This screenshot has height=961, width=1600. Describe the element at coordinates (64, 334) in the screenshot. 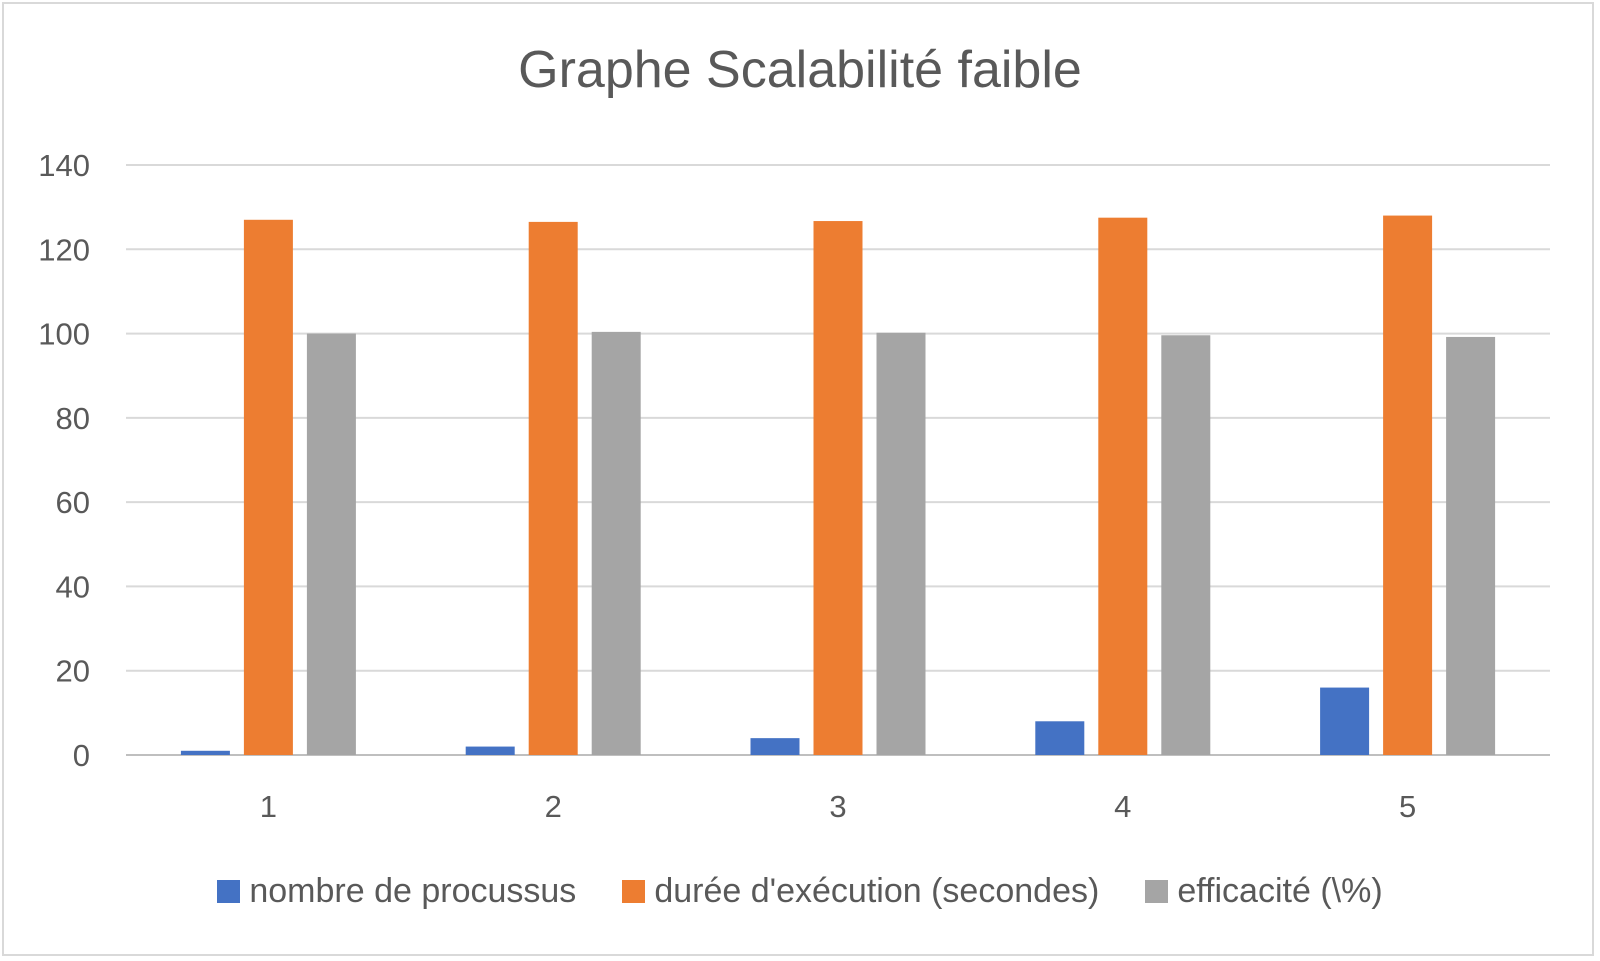

I see `y-tick-label: 100` at that location.